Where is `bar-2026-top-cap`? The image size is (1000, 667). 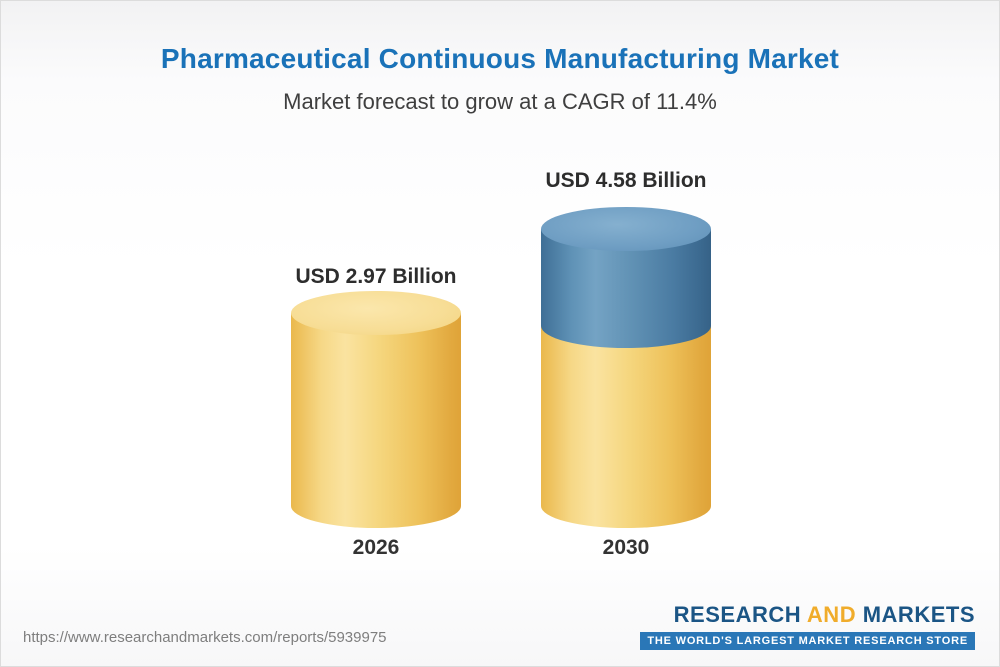
bar-2026-top-cap is located at coordinates (376, 313).